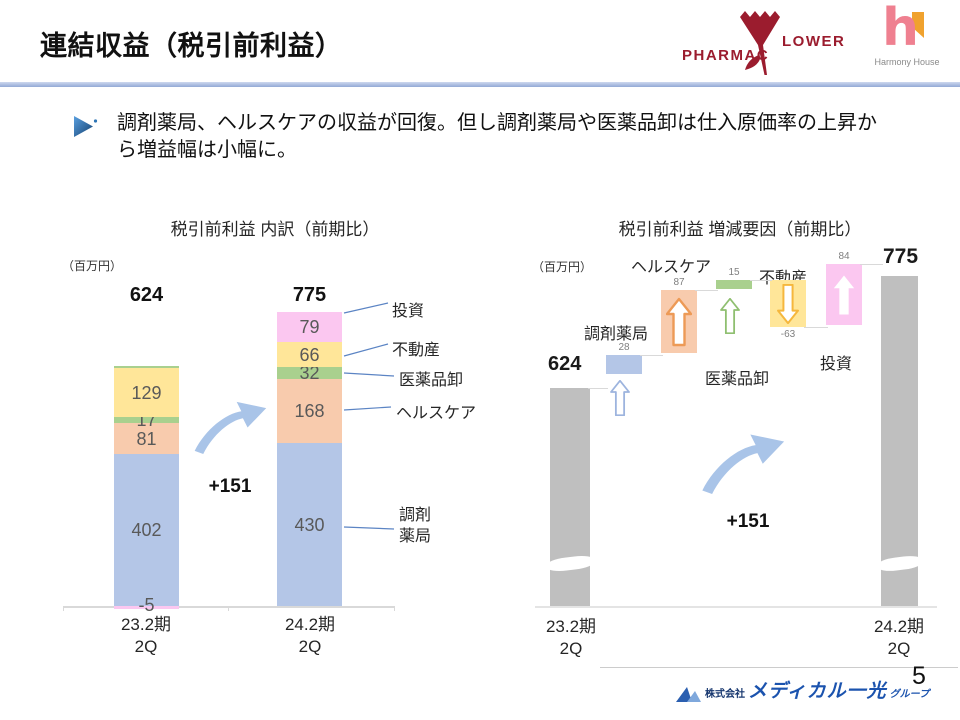 This screenshot has width=960, height=720. What do you see at coordinates (480, 84) in the screenshot?
I see `header-divider` at bounding box center [480, 84].